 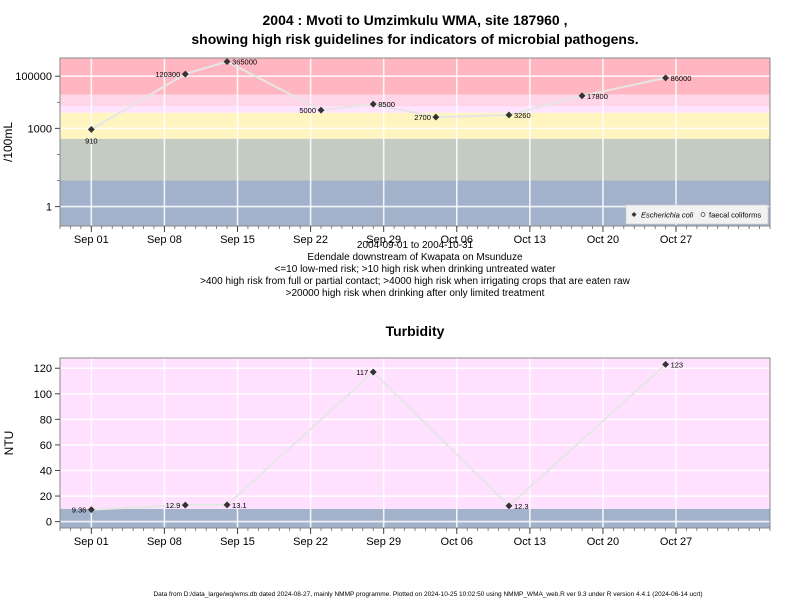 I want to click on y-axis-label: NTU, so click(x=9, y=443).